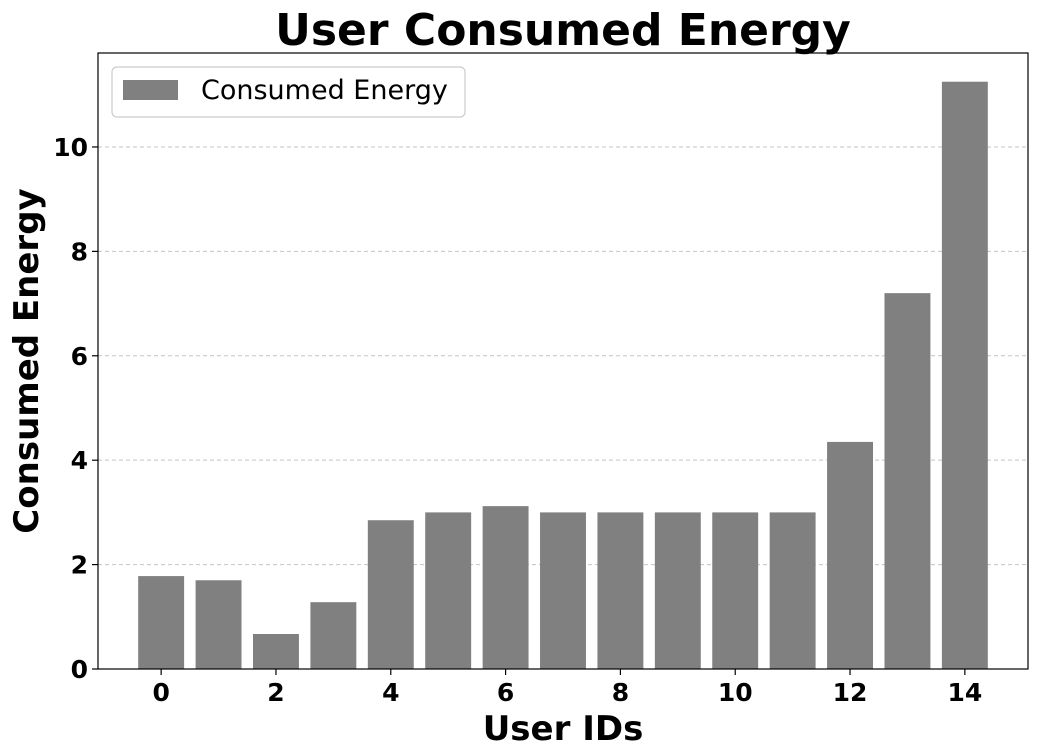 The width and height of the screenshot is (1037, 756). I want to click on legend: Consumed Energy, so click(288, 92).